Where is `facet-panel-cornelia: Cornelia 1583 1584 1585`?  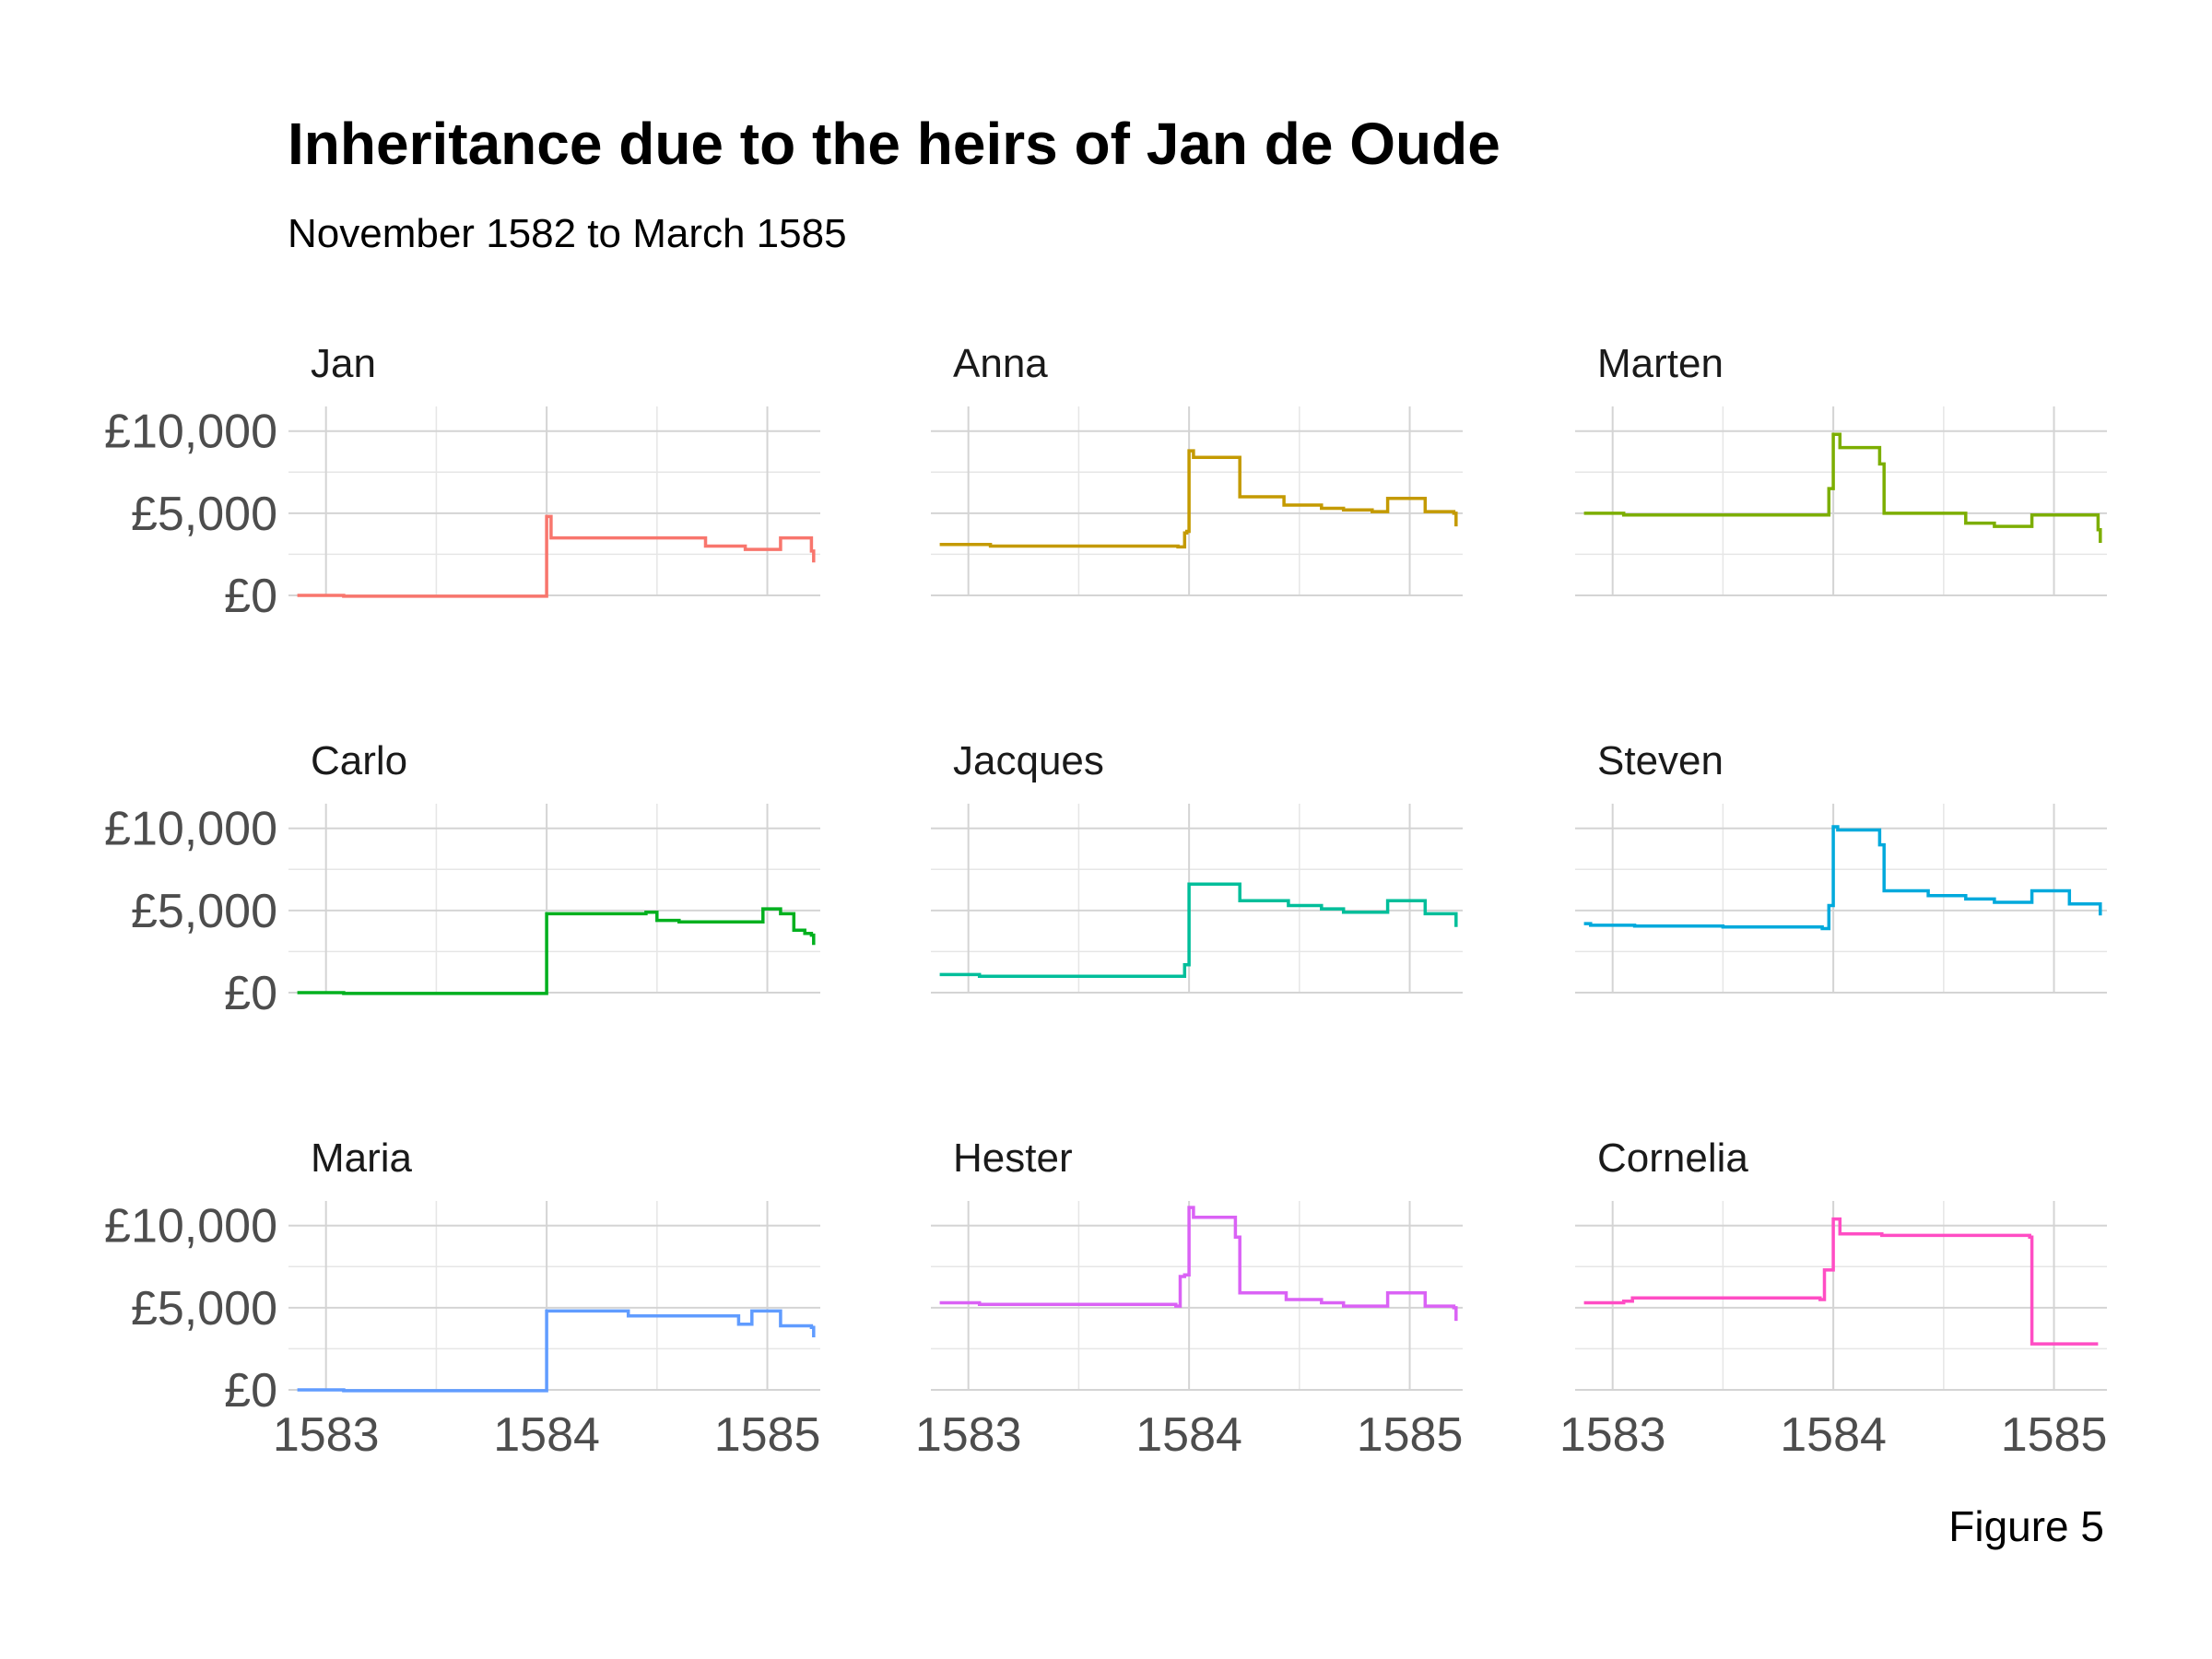 facet-panel-cornelia: Cornelia 1583 1584 1585 is located at coordinates (1833, 1298).